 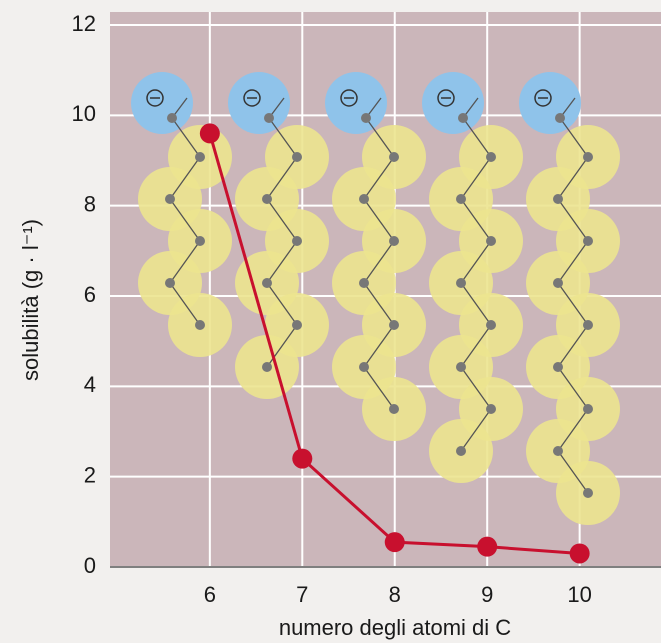 I want to click on y-tick-label: 2, so click(x=90, y=474).